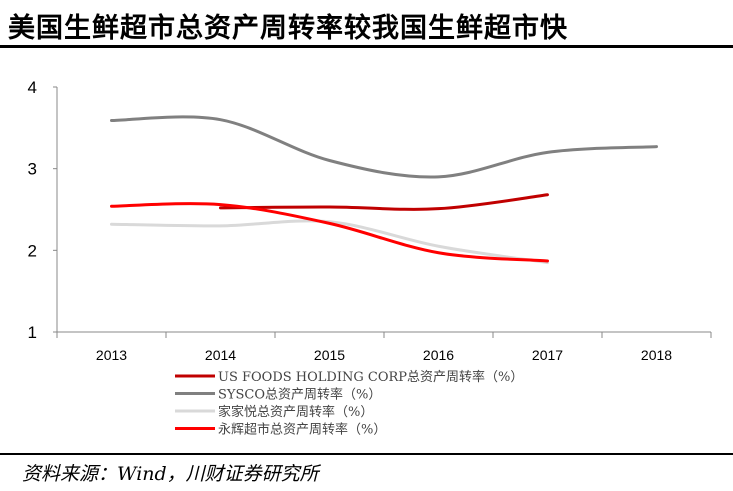  What do you see at coordinates (366, 454) in the screenshot?
I see `source-divider` at bounding box center [366, 454].